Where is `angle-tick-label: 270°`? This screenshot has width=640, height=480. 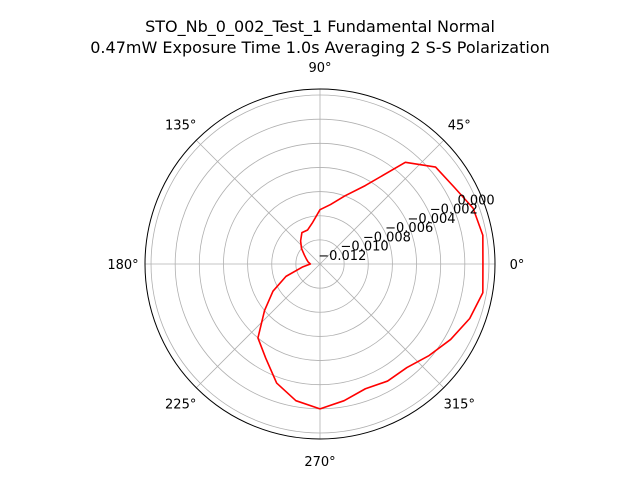 angle-tick-label: 270° is located at coordinates (319, 462).